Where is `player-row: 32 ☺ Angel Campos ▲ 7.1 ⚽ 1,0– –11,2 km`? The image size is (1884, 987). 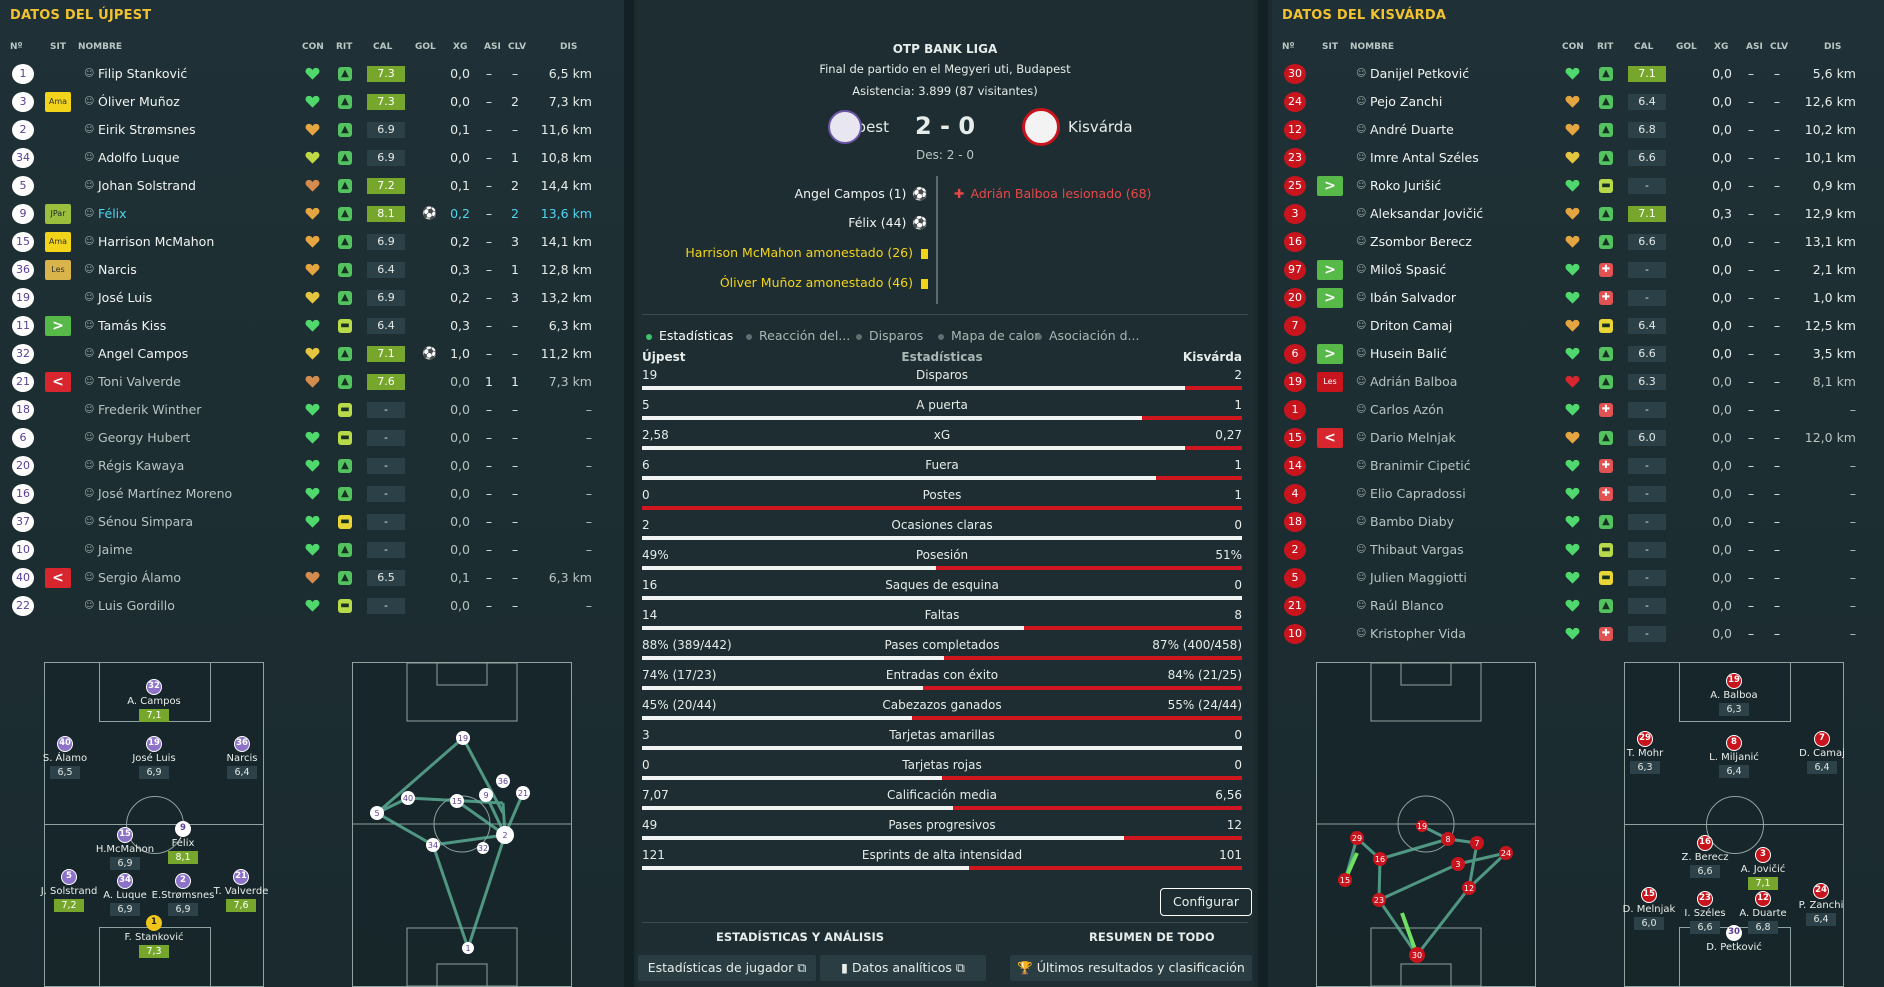
player-row: 32 ☺ Angel Campos ▲ 7.1 ⚽ 1,0– –11,2 km is located at coordinates (312, 354).